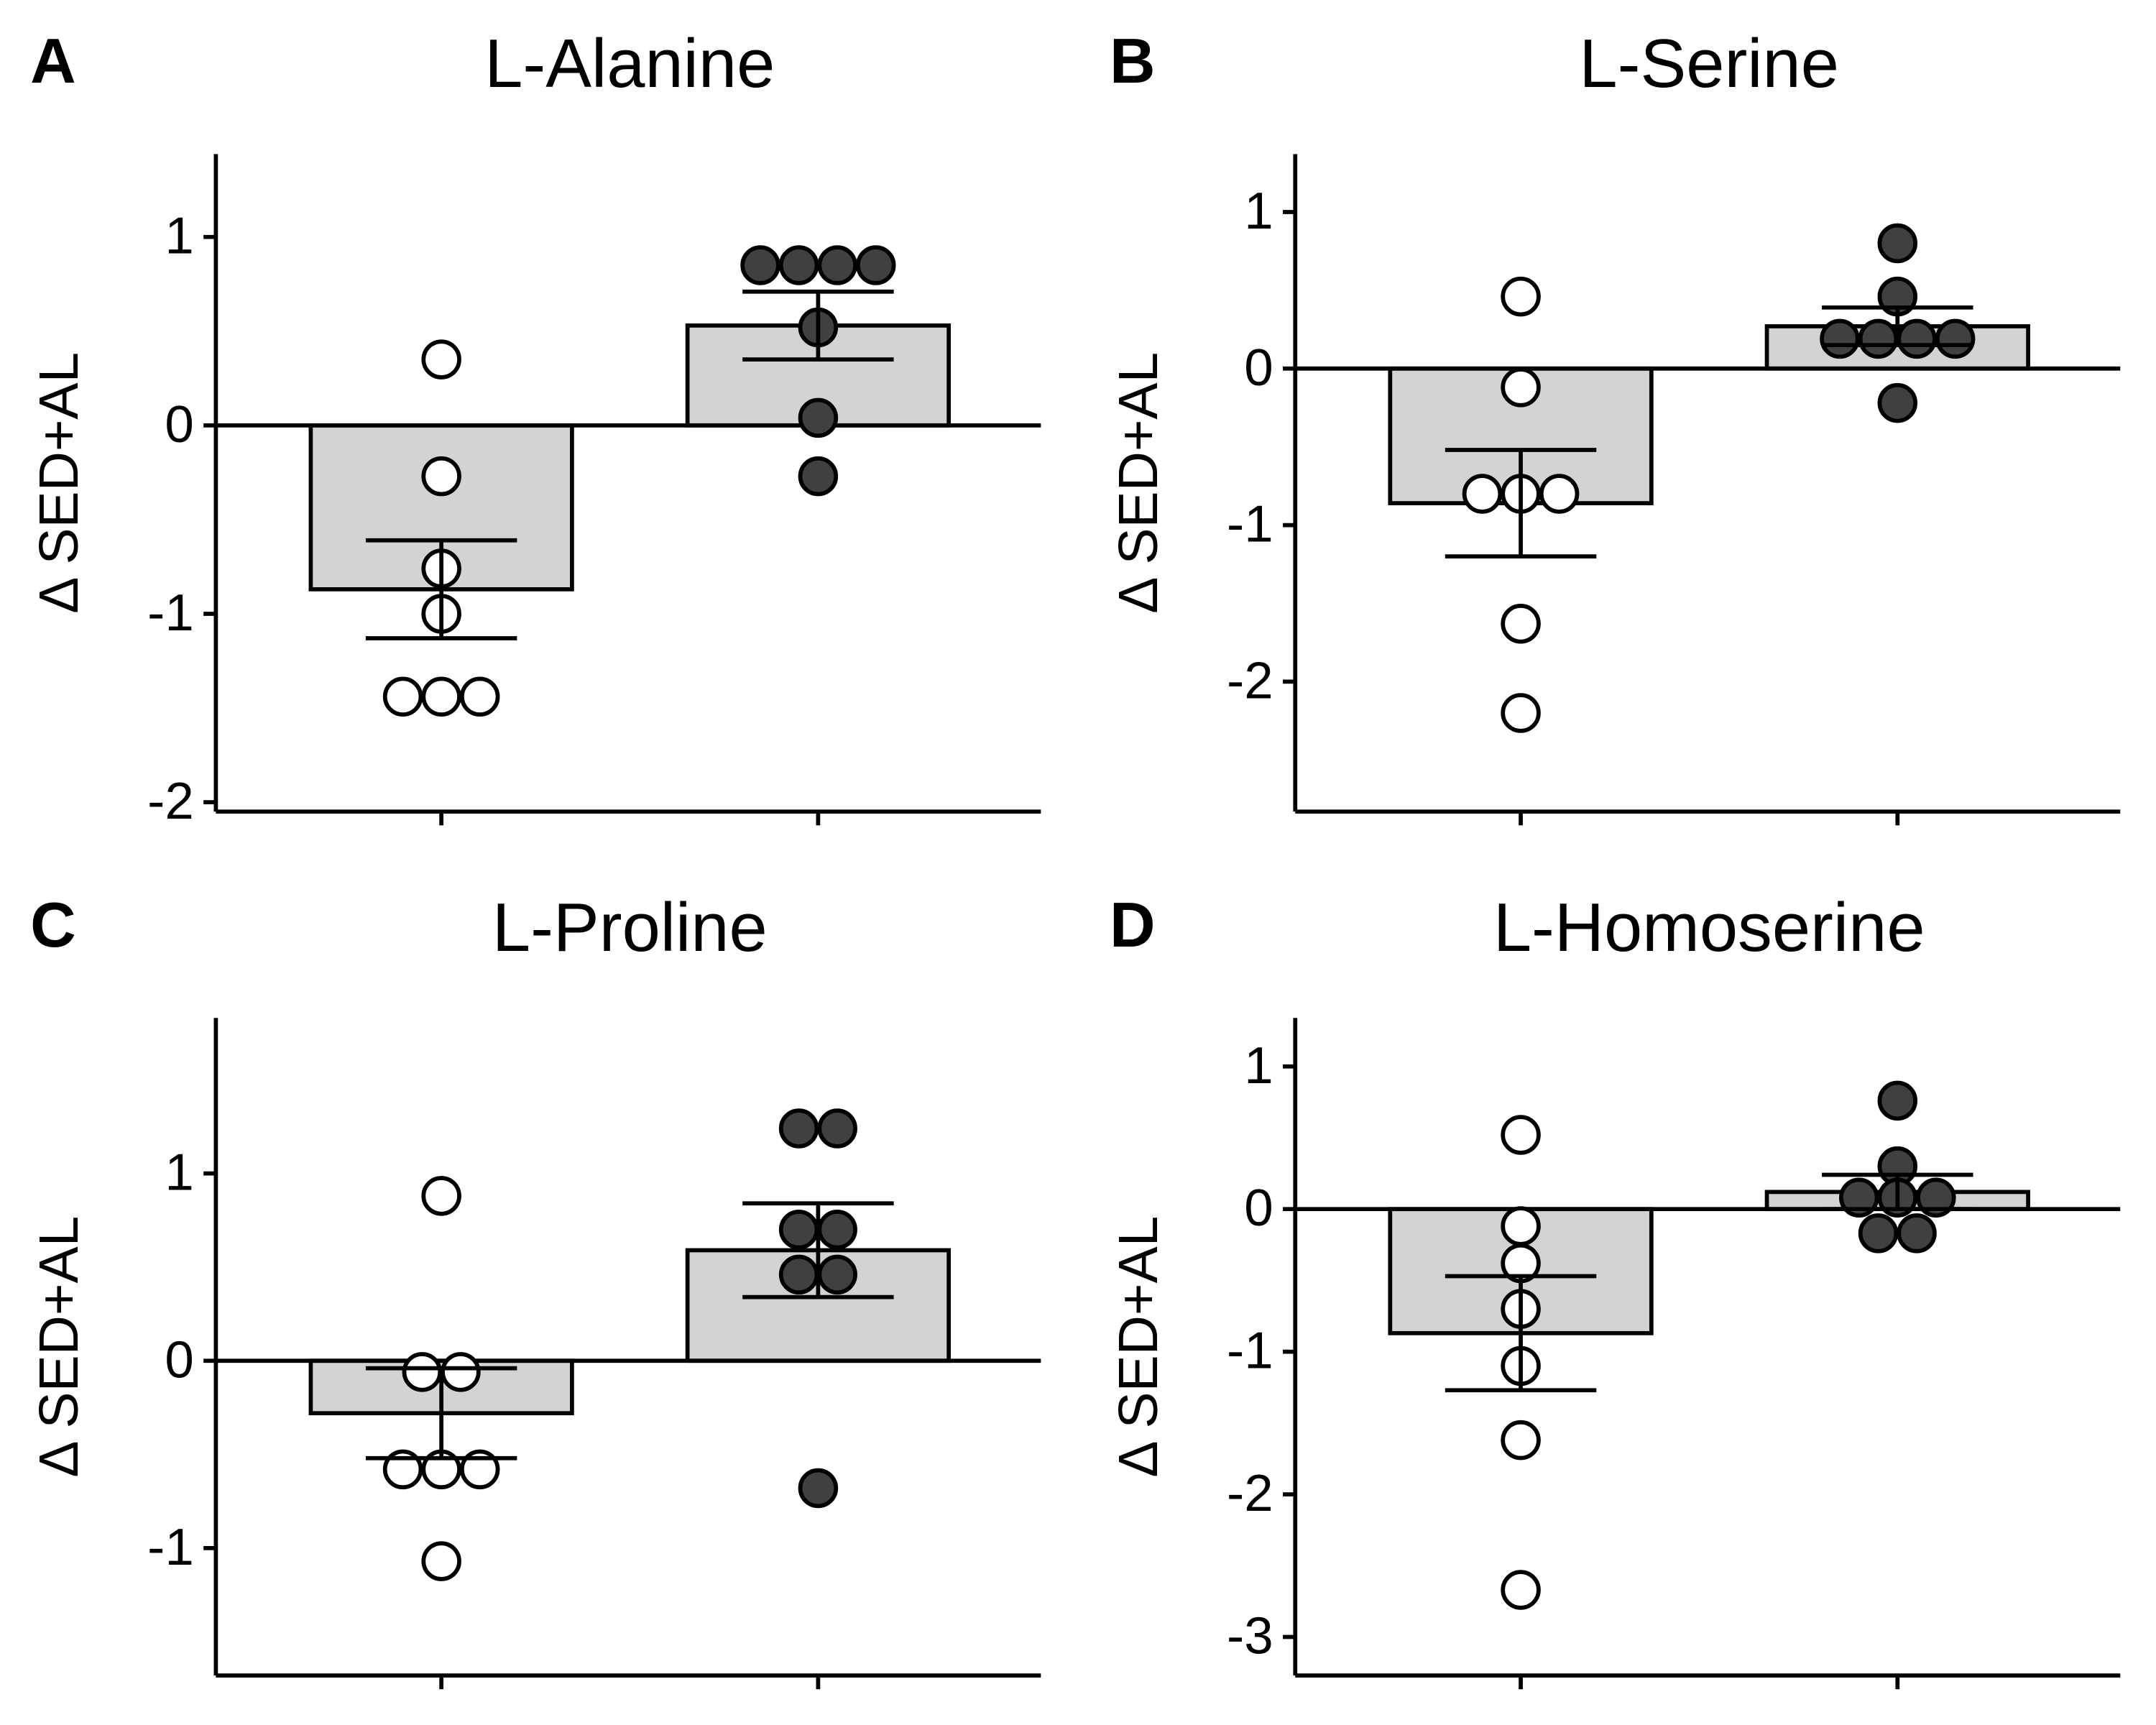 The width and height of the screenshot is (2156, 1725). Describe the element at coordinates (53, 924) in the screenshot. I see `panel-label: C` at that location.